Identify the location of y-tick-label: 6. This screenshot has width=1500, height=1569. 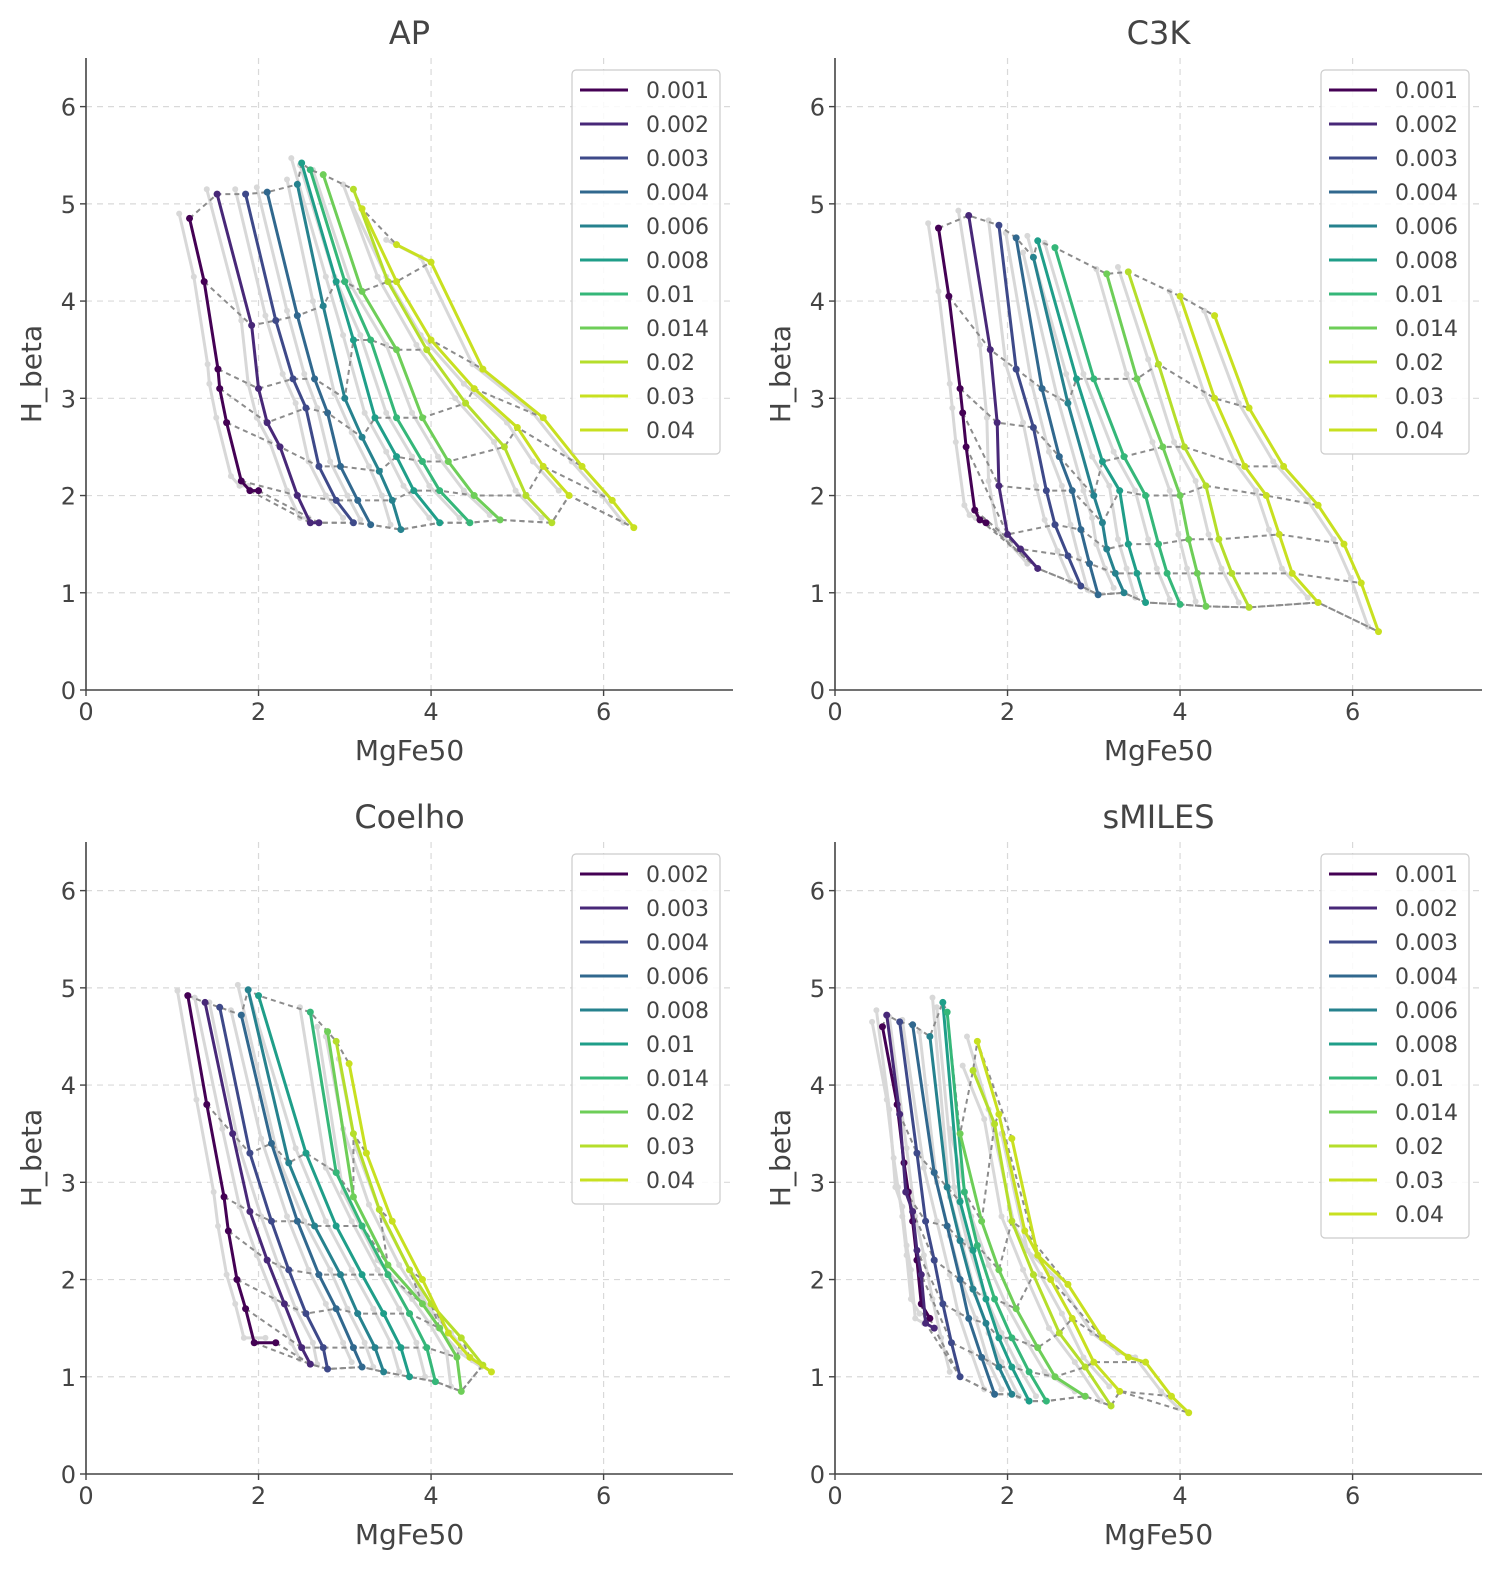
(817, 892).